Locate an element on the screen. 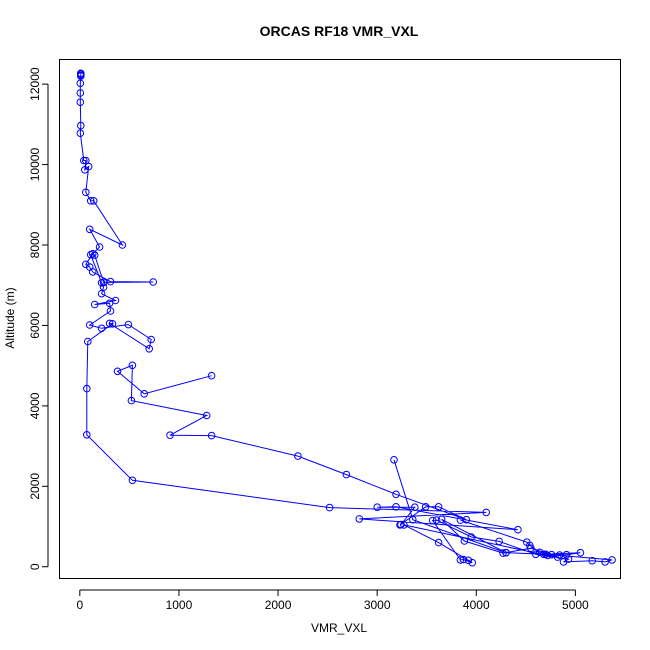 This screenshot has height=650, width=650. y-tick-label: 4000 is located at coordinates (35, 405).